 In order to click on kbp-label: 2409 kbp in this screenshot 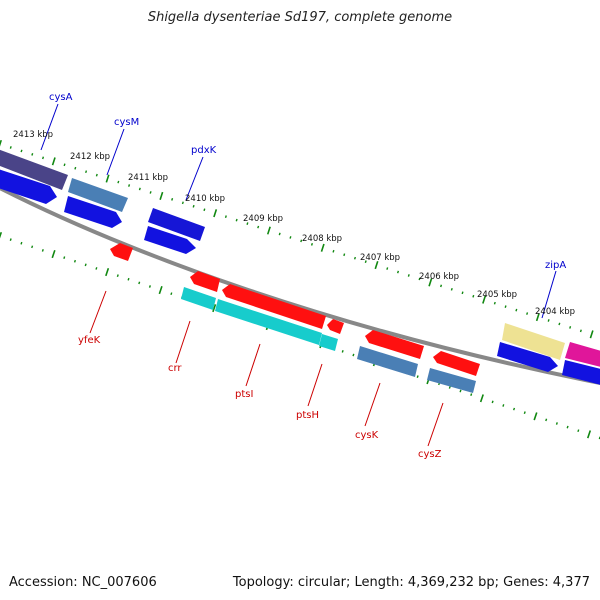, I will do `click(263, 219)`.